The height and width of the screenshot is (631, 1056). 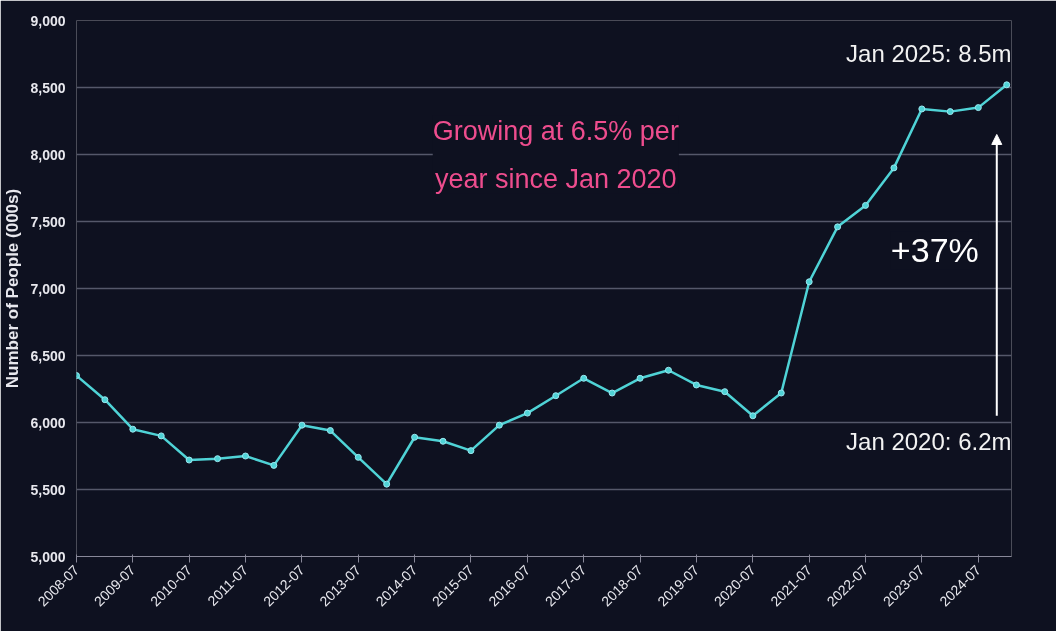 What do you see at coordinates (48, 556) in the screenshot?
I see `y-tick-label: 5,000` at bounding box center [48, 556].